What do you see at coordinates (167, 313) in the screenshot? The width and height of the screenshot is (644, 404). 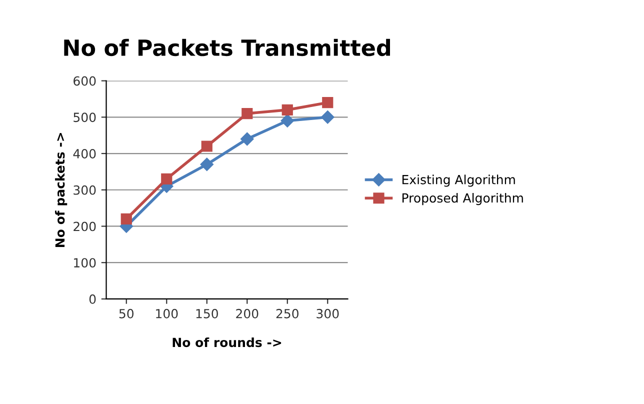 I see `x-tick-label: 100` at bounding box center [167, 313].